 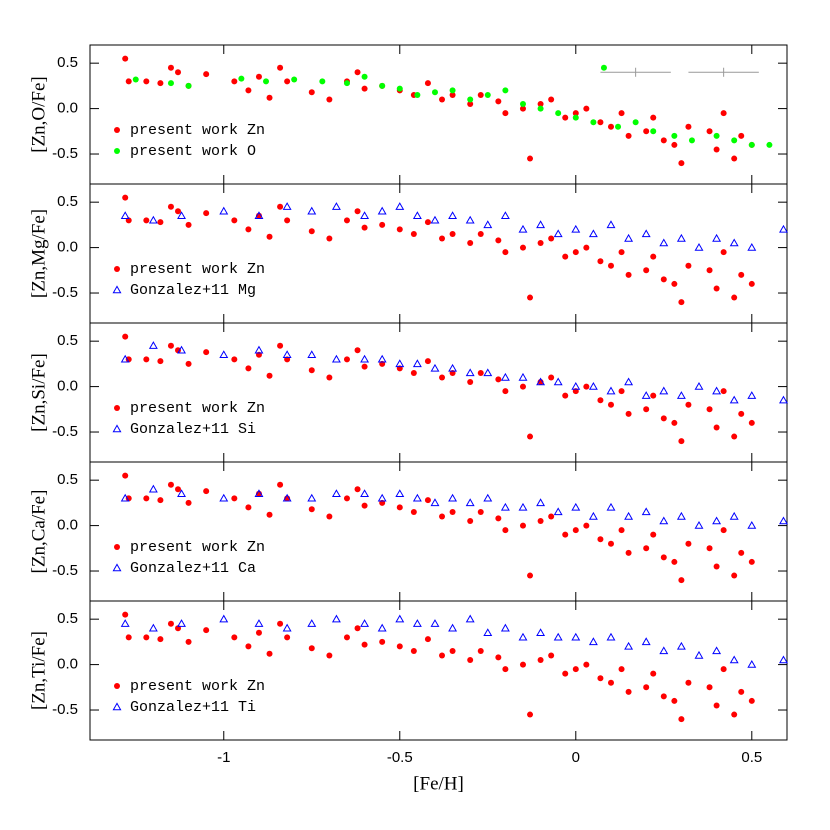 I want to click on x-tick-label: -1, so click(x=223, y=757).